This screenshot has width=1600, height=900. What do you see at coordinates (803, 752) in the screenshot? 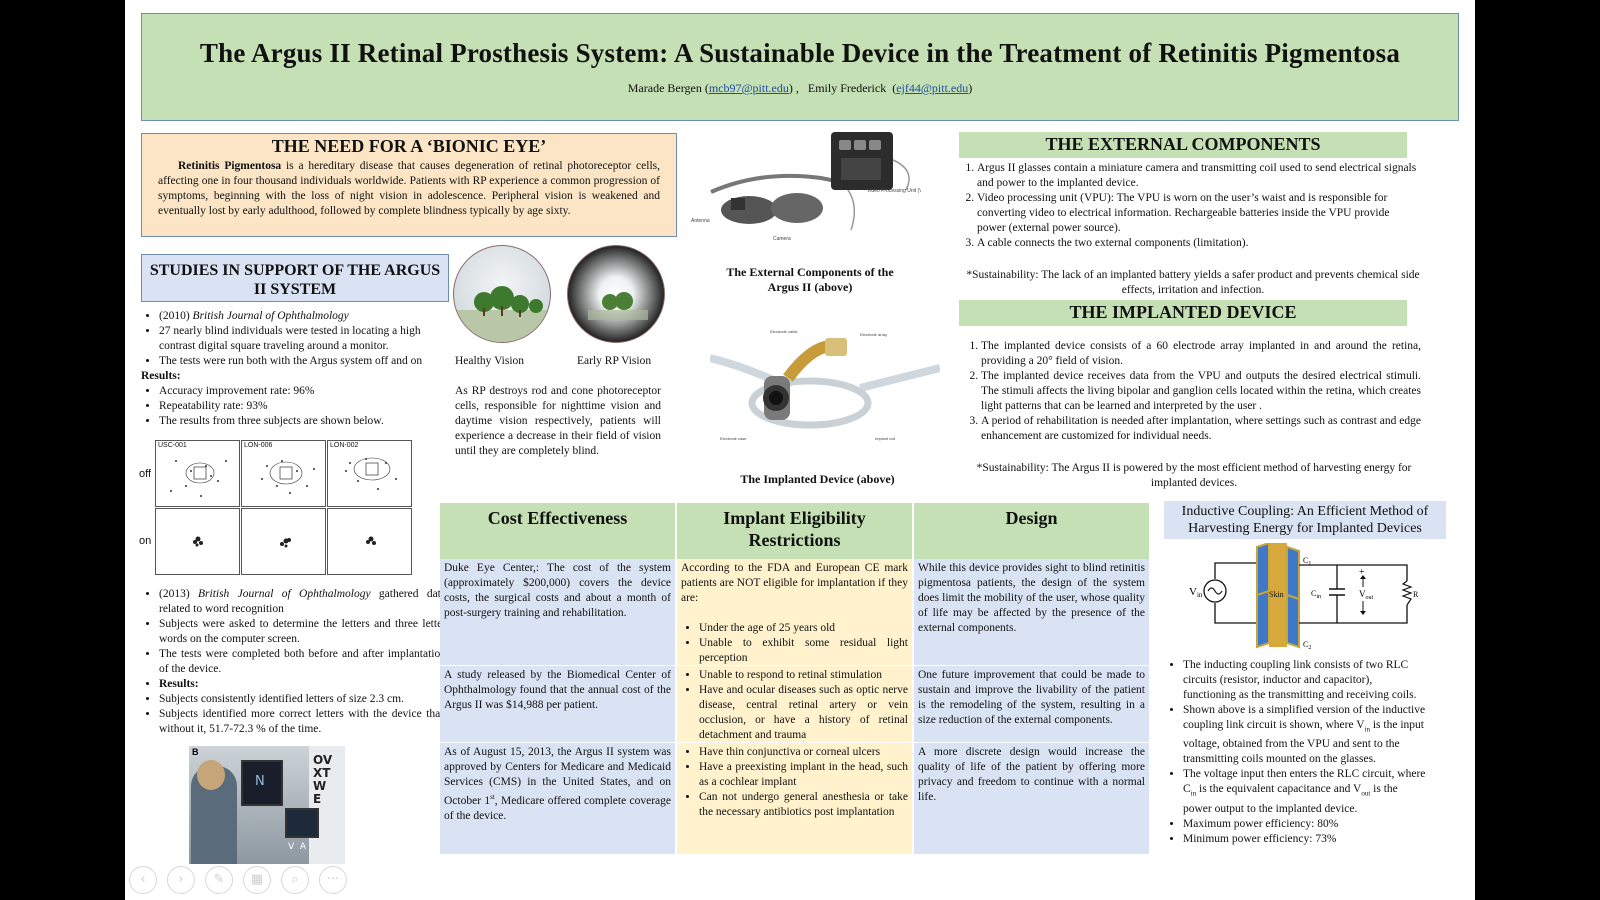
I see `eligibility-item: Have thin conjunctiva or corneal ulcers` at bounding box center [803, 752].